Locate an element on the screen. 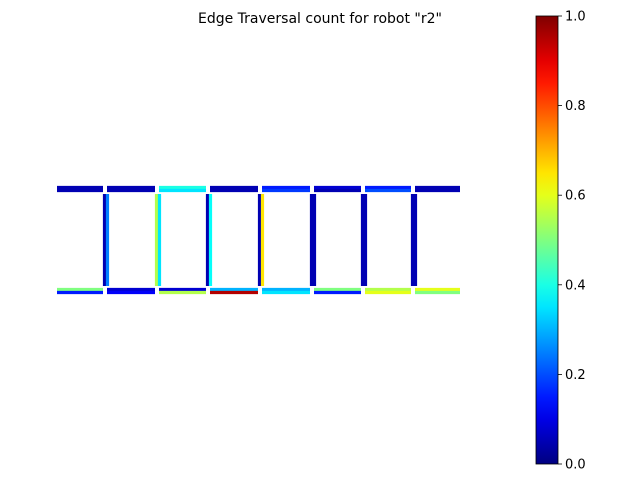 The width and height of the screenshot is (640, 480). colorbar-tick-label: 0.6 is located at coordinates (575, 196).